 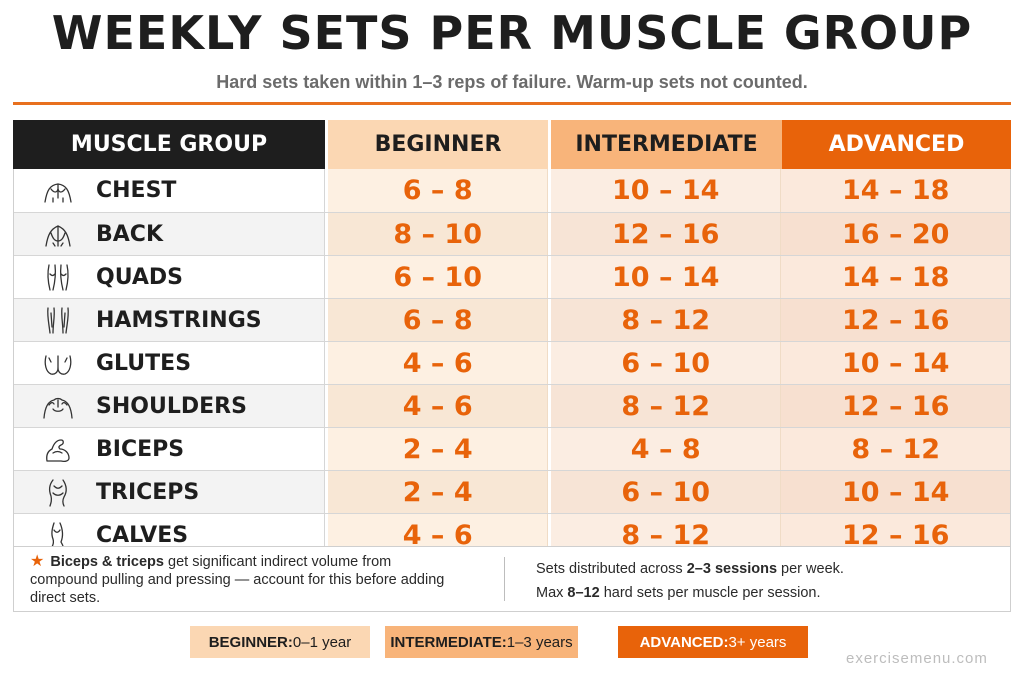 I want to click on table-row: CHEST 6 – 8 10 – 14 14 – 18, so click(x=512, y=190).